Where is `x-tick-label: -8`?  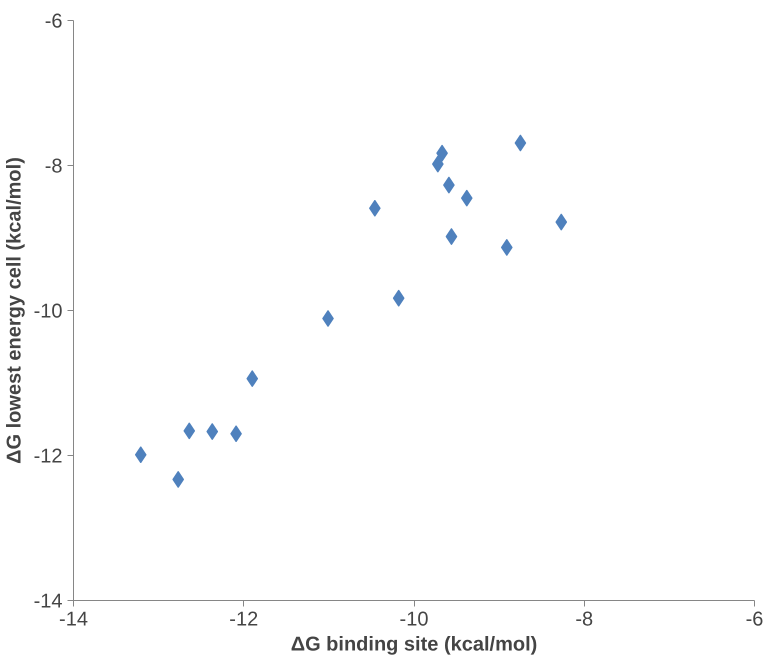 x-tick-label: -8 is located at coordinates (584, 619).